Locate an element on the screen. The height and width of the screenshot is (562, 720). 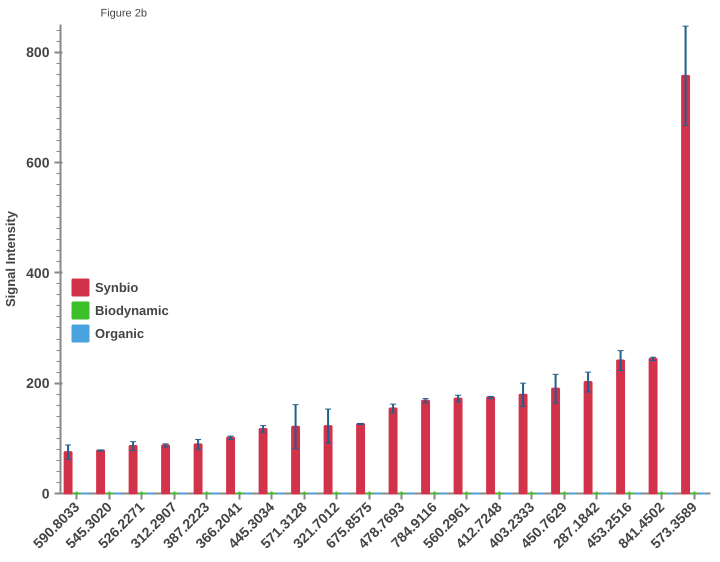
legend-label: Biodynamic is located at coordinates (132, 310).